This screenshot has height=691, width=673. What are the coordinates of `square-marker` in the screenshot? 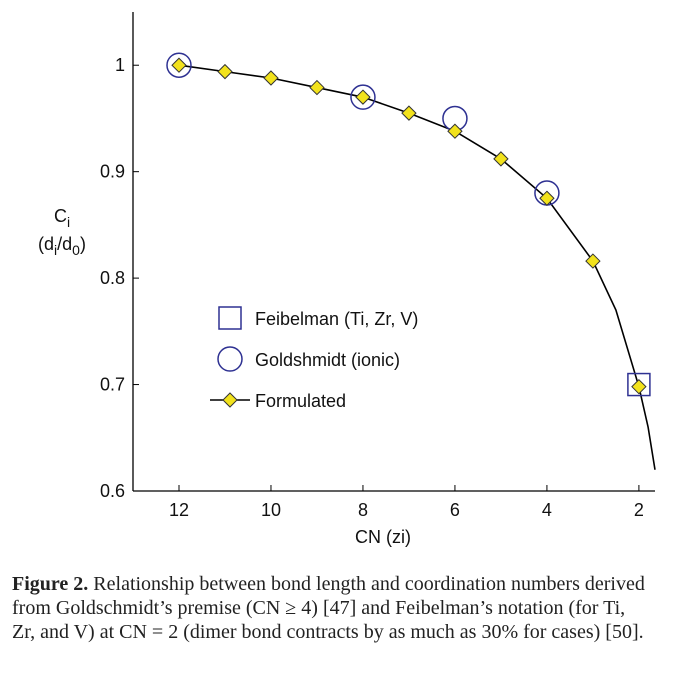 It's located at (639, 384).